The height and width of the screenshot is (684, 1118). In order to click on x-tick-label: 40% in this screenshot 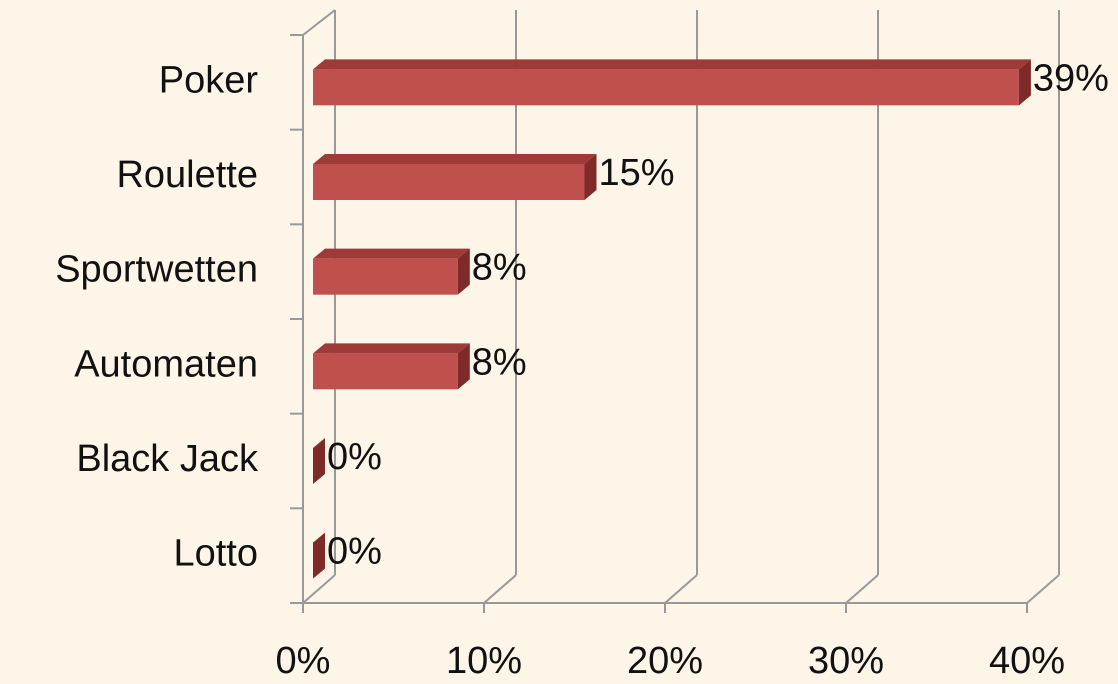, I will do `click(1027, 661)`.